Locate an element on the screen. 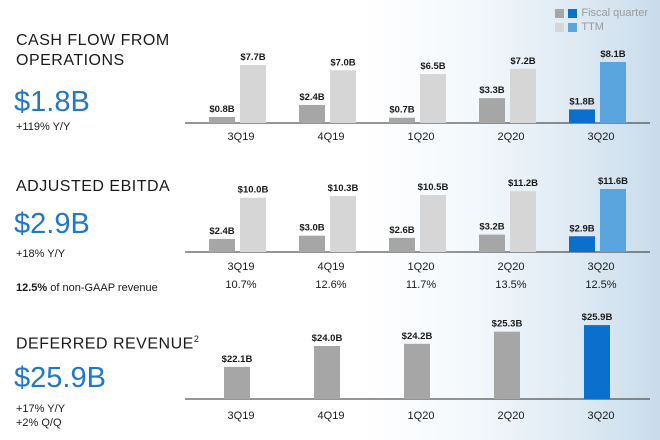 The height and width of the screenshot is (440, 660). deferred-revenue-qoq: +2% Q/Q is located at coordinates (39, 423).